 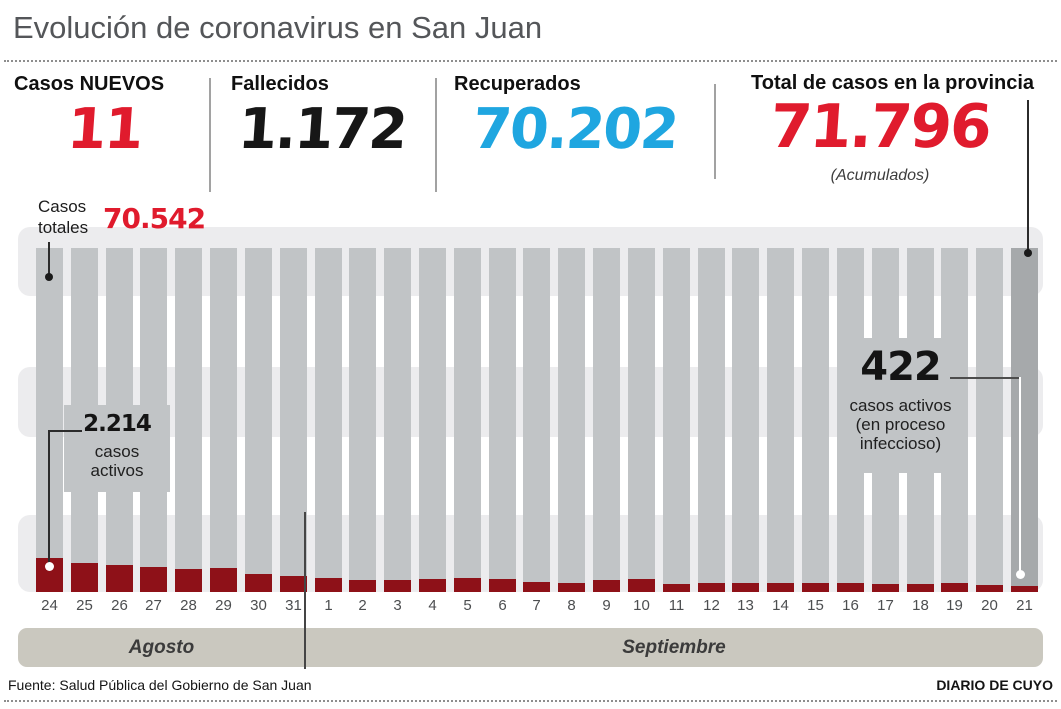 What do you see at coordinates (641, 585) in the screenshot?
I see `bar-active-day-10-sep` at bounding box center [641, 585].